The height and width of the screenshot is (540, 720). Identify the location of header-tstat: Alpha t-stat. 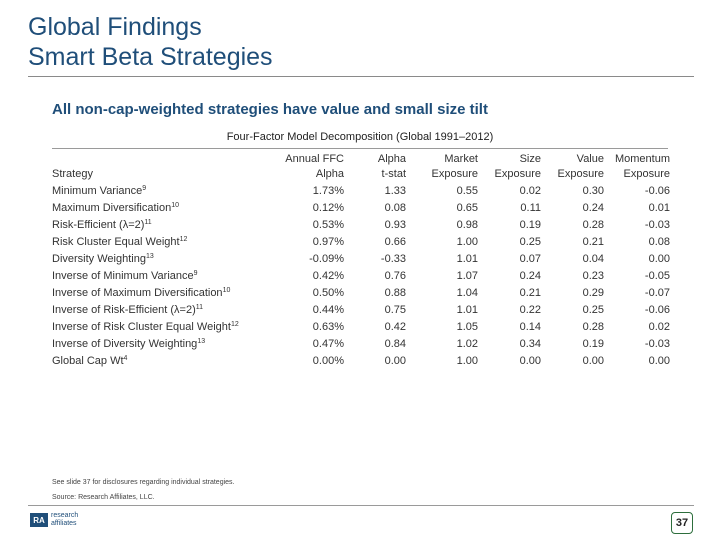
(391, 166).